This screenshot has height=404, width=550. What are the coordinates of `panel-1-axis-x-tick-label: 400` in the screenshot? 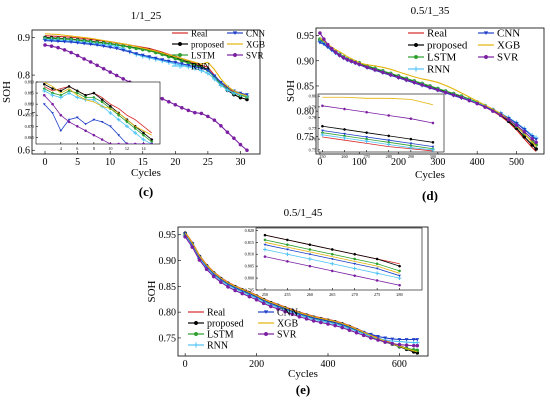 It's located at (477, 162).